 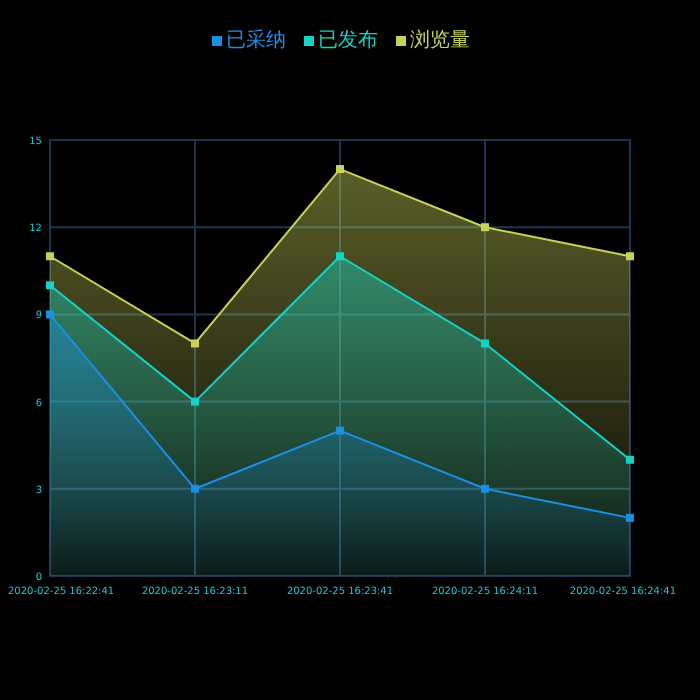 What do you see at coordinates (256, 40) in the screenshot?
I see `legend-label: 已采纳` at bounding box center [256, 40].